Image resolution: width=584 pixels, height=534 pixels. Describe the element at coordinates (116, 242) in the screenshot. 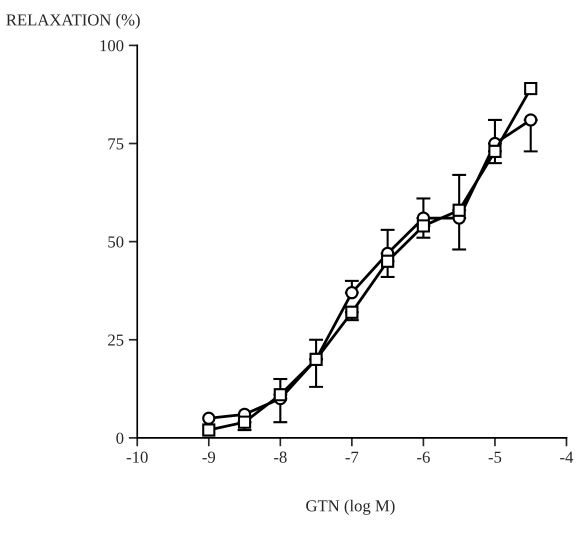

I see `y-tick-label: 50` at that location.